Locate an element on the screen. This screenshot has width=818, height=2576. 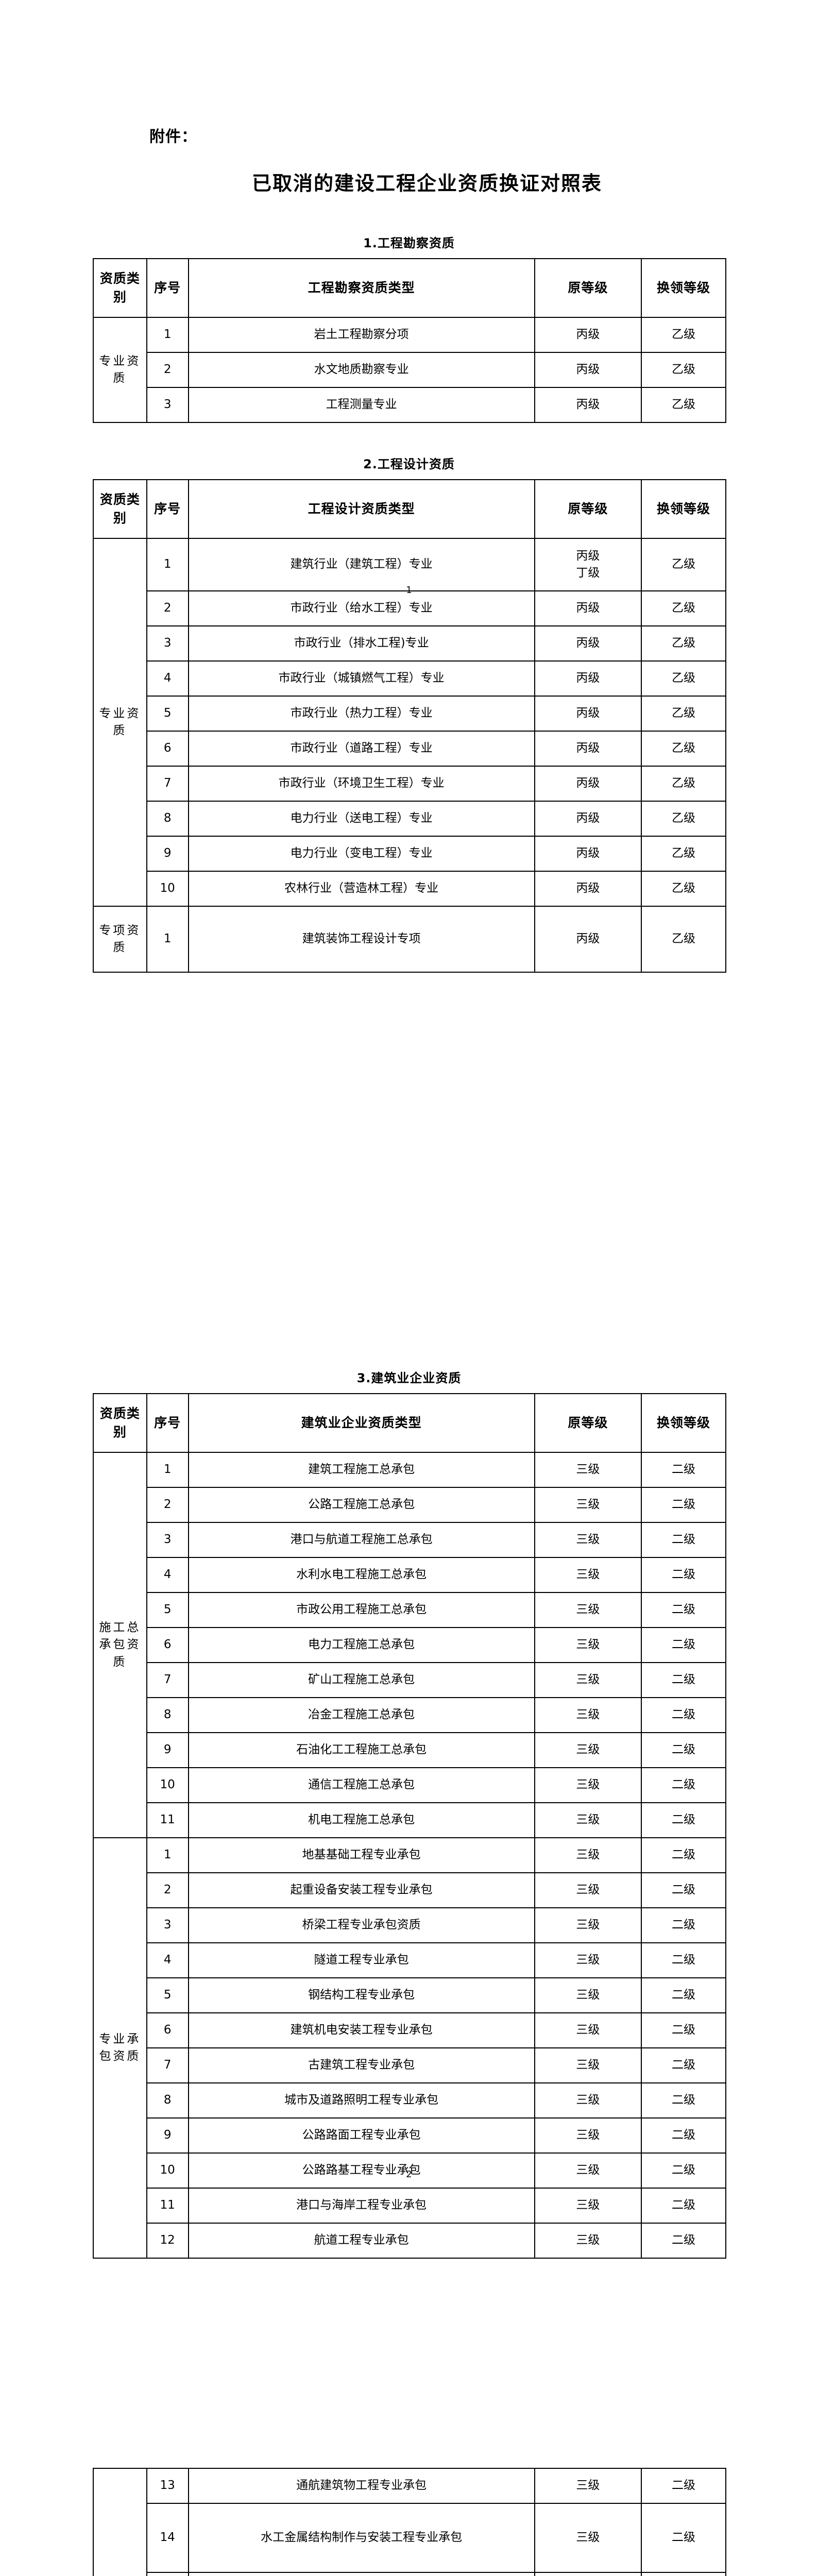
row-type: 机电工程施工总承包 is located at coordinates (361, 1820).